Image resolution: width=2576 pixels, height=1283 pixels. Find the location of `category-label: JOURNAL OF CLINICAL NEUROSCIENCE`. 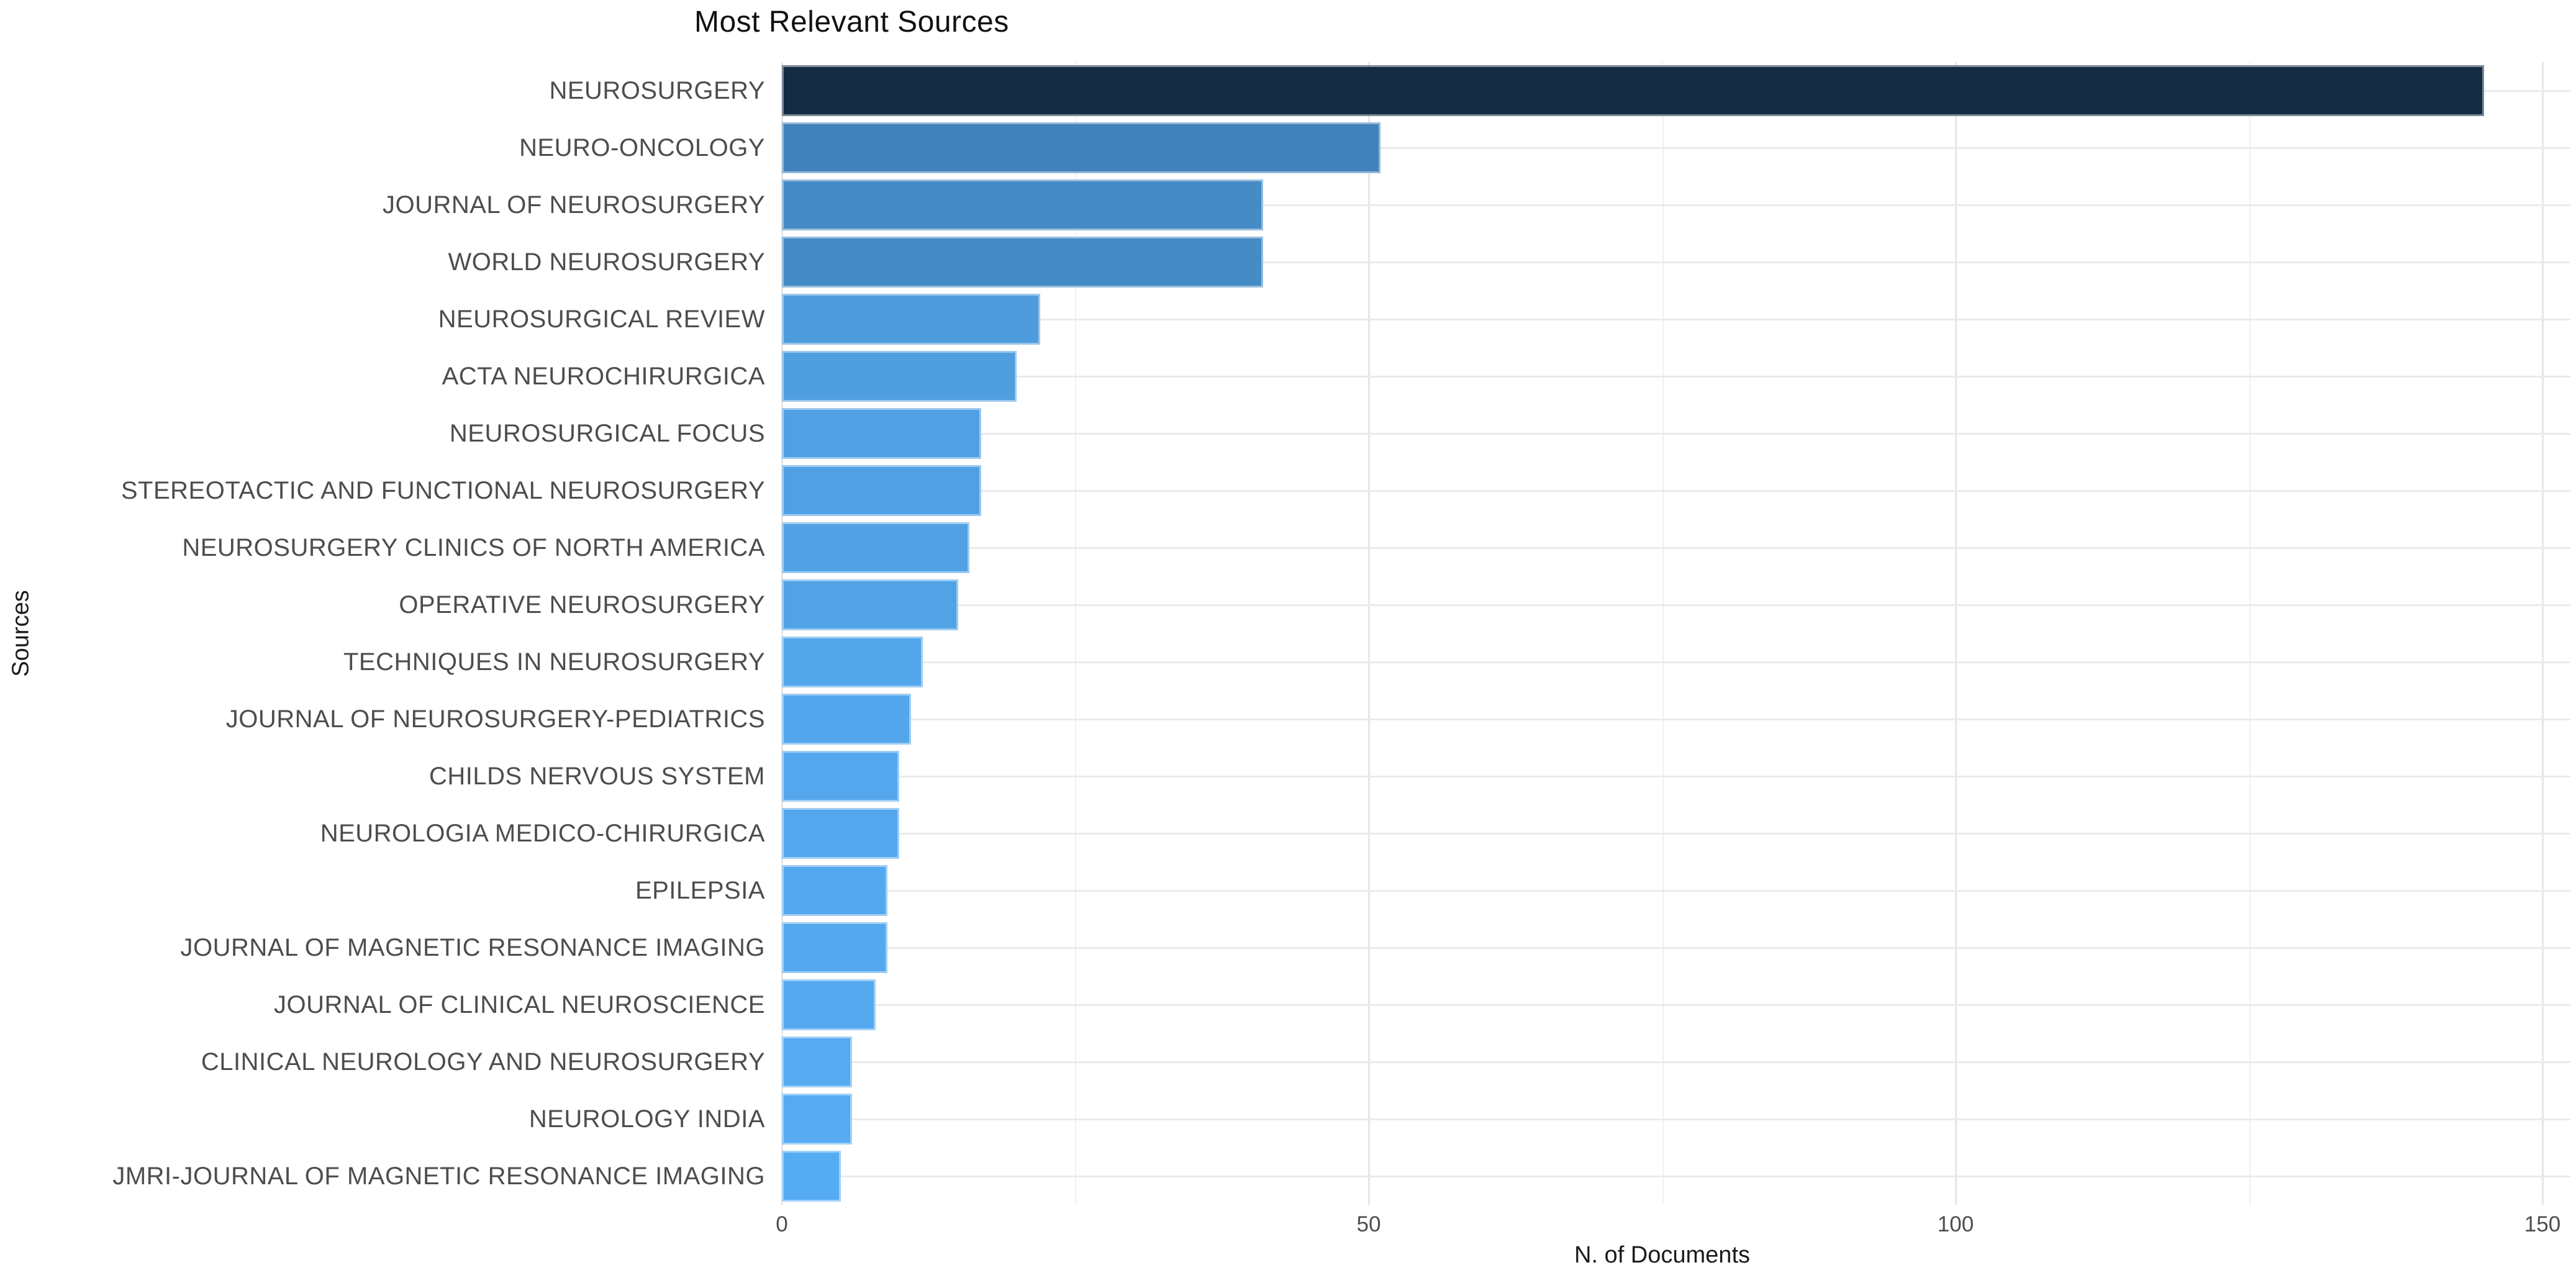

category-label: JOURNAL OF CLINICAL NEUROSCIENCE is located at coordinates (519, 1004).